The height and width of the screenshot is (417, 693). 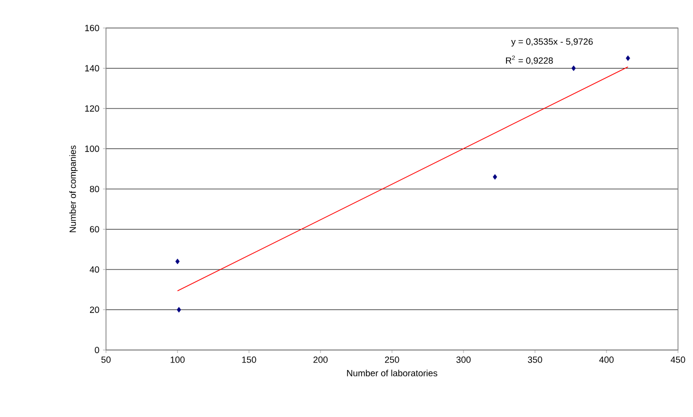 I want to click on y-axis-title: Number of companies, so click(x=73, y=188).